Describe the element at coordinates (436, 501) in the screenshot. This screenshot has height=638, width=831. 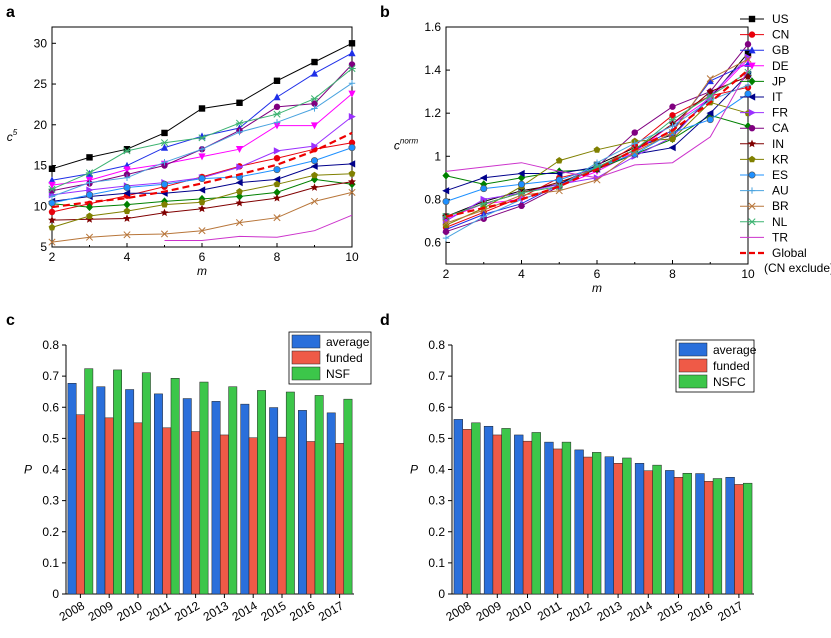
I see `y-tick-label: 0.3` at that location.